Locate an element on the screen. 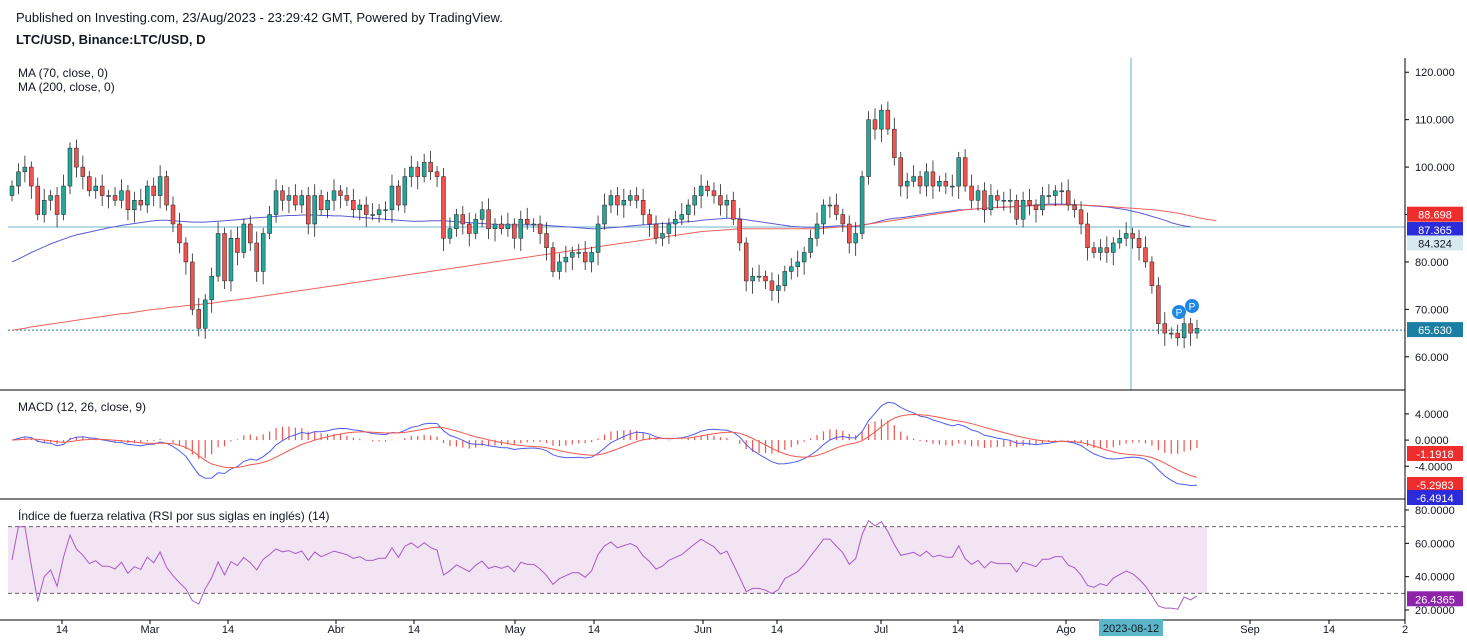 Image resolution: width=1467 pixels, height=641 pixels. crosshair-date-bg is located at coordinates (1131, 627).